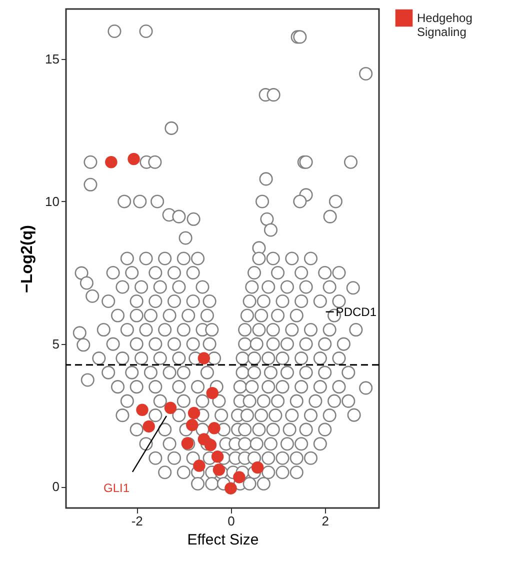 The width and height of the screenshot is (508, 562). Describe the element at coordinates (52, 58) in the screenshot. I see `y-tick-label: 15` at that location.